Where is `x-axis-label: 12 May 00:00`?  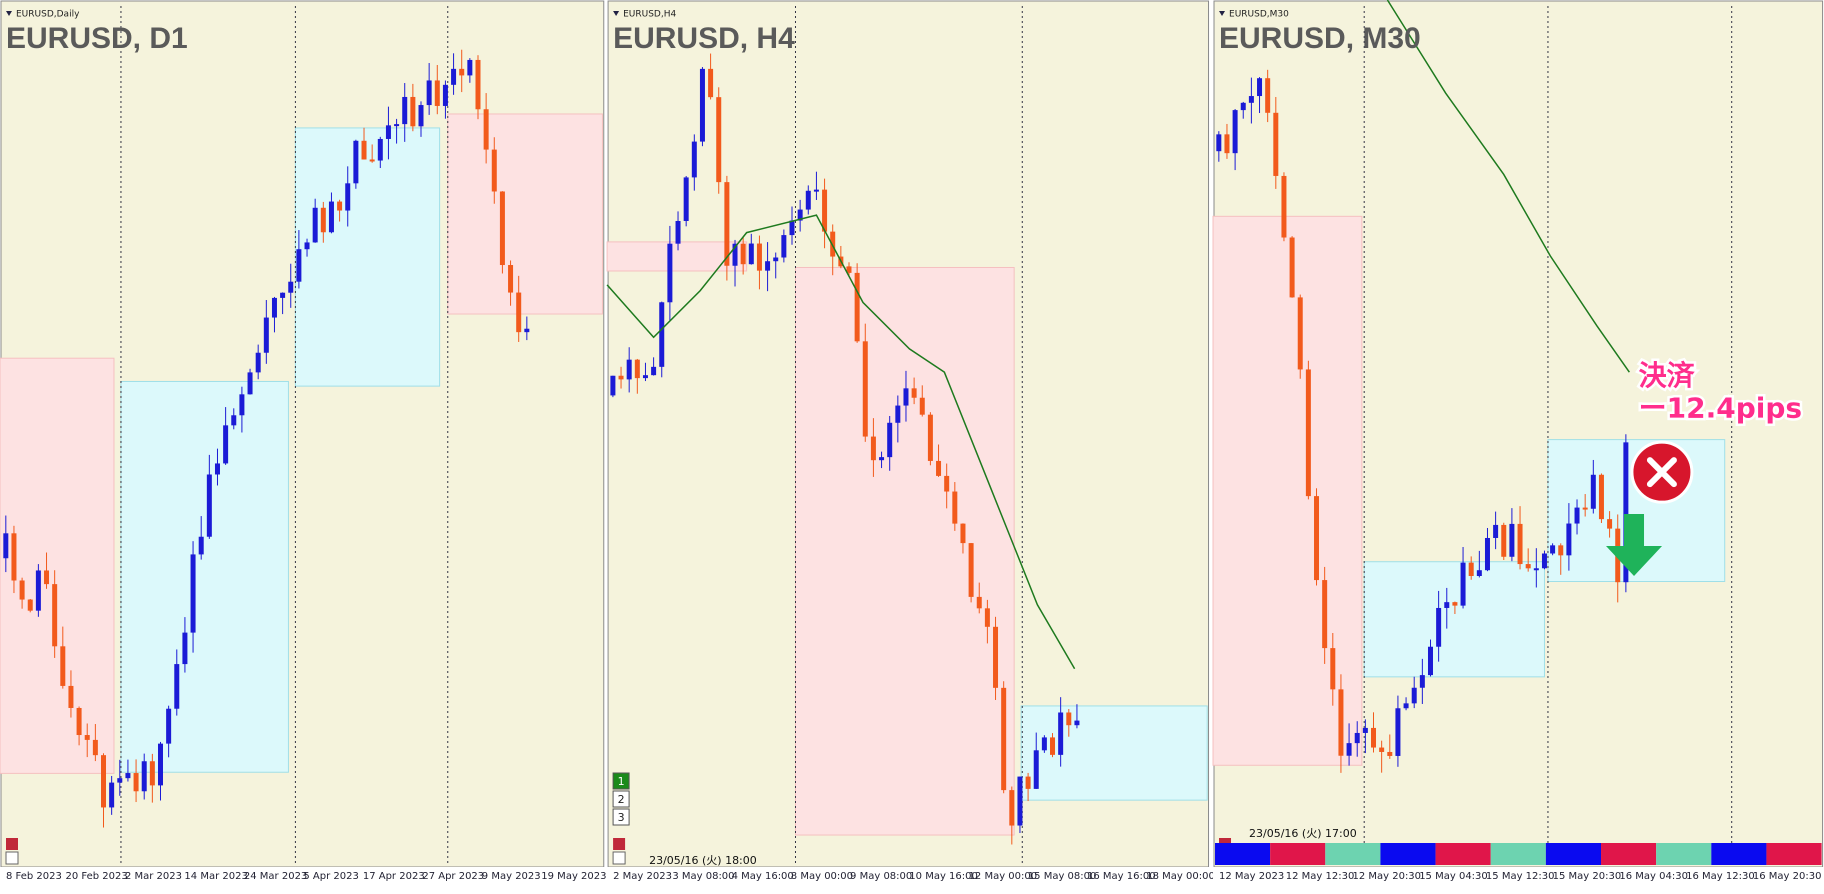
x-axis-label: 12 May 00:00 is located at coordinates (1003, 876).